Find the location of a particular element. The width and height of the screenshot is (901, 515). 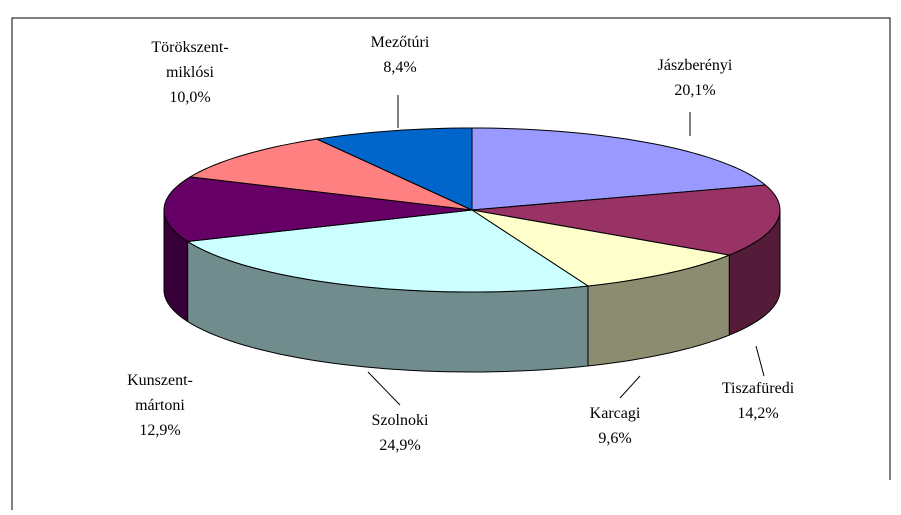

slice-label: Tiszafüredi is located at coordinates (758, 388).